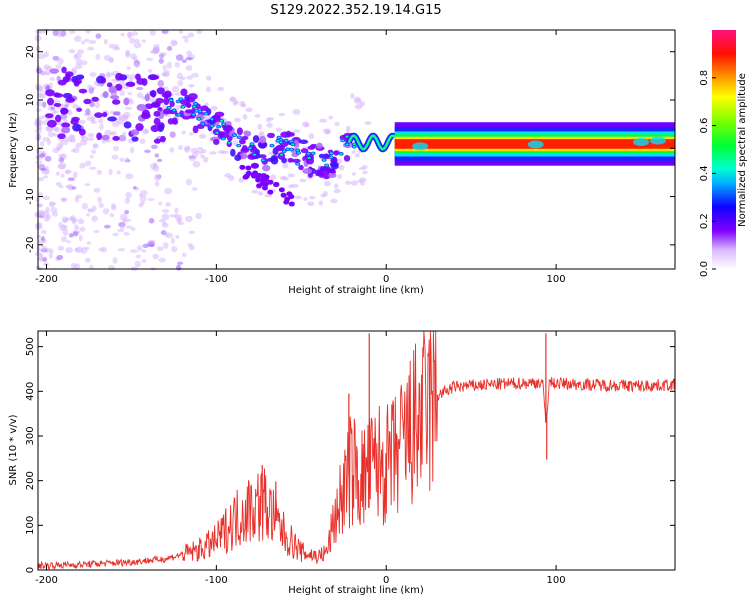 Image resolution: width=750 pixels, height=600 pixels. Describe the element at coordinates (704, 269) in the screenshot. I see `colorbar-tick-label: 0.0` at that location.